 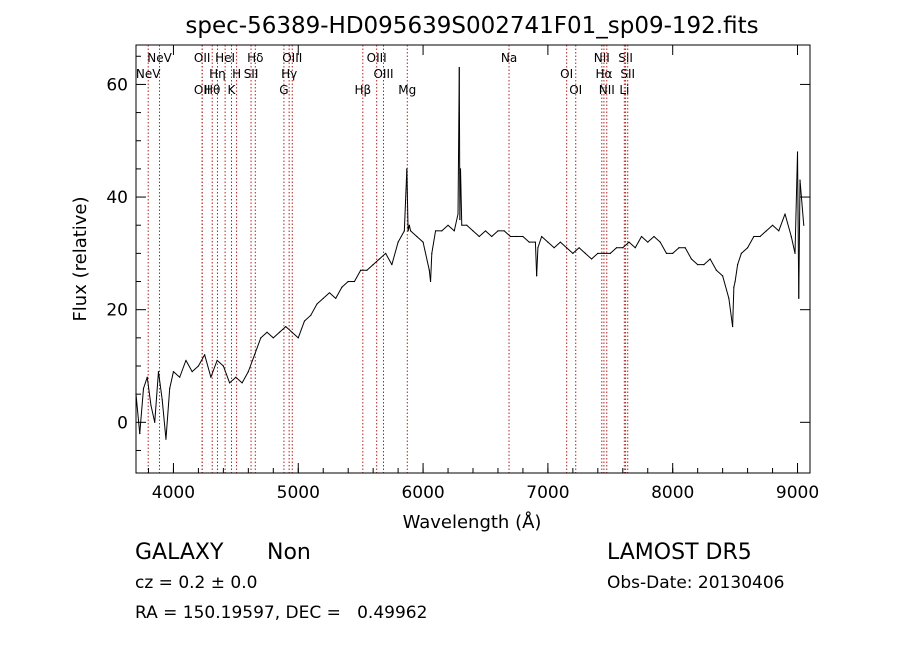 What do you see at coordinates (679, 552) in the screenshot?
I see `survey-name: LAMOST DR5` at bounding box center [679, 552].